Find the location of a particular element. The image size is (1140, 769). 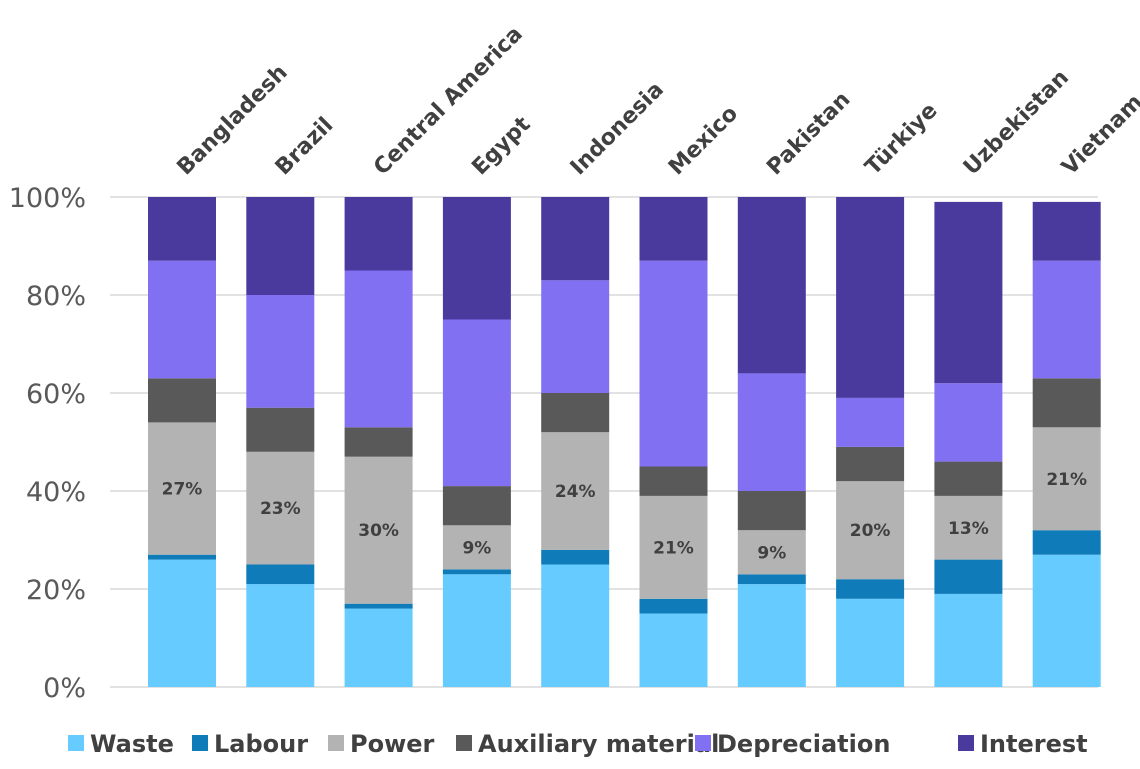

y-tick-label: 0% is located at coordinates (64, 688).